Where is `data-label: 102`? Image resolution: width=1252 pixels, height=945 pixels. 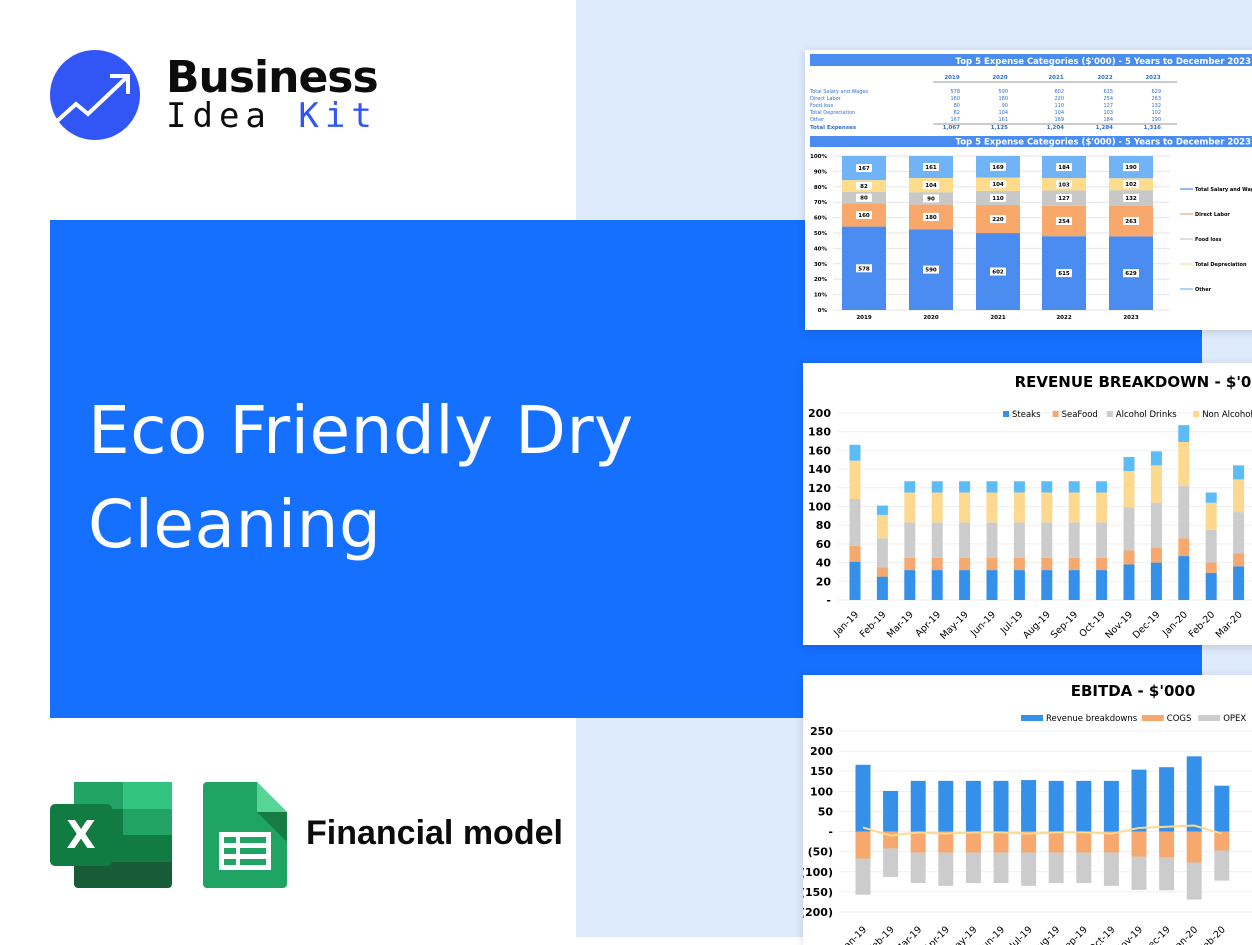
data-label: 102 is located at coordinates (1131, 185).